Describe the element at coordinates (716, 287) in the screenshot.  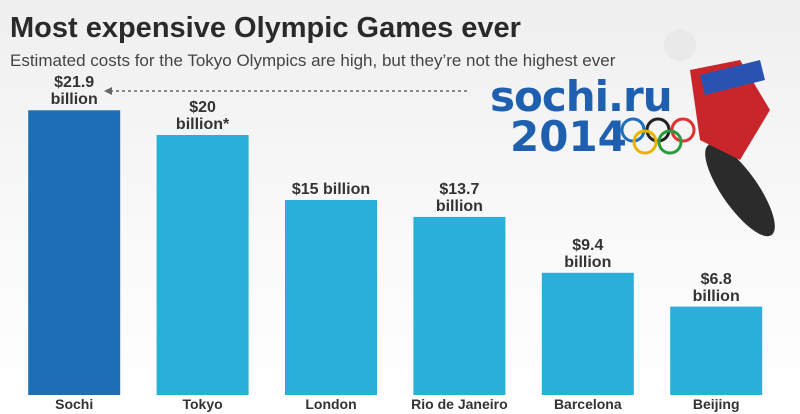
I see `value-label: $6.8 billion` at that location.